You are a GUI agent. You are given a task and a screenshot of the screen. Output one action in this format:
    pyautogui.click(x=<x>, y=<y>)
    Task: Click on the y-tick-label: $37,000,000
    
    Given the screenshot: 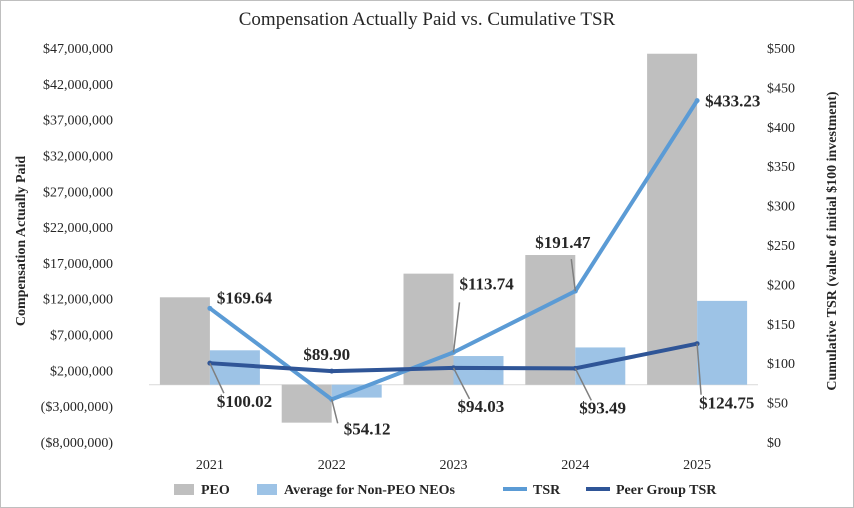 What is the action you would take?
    pyautogui.click(x=78, y=121)
    